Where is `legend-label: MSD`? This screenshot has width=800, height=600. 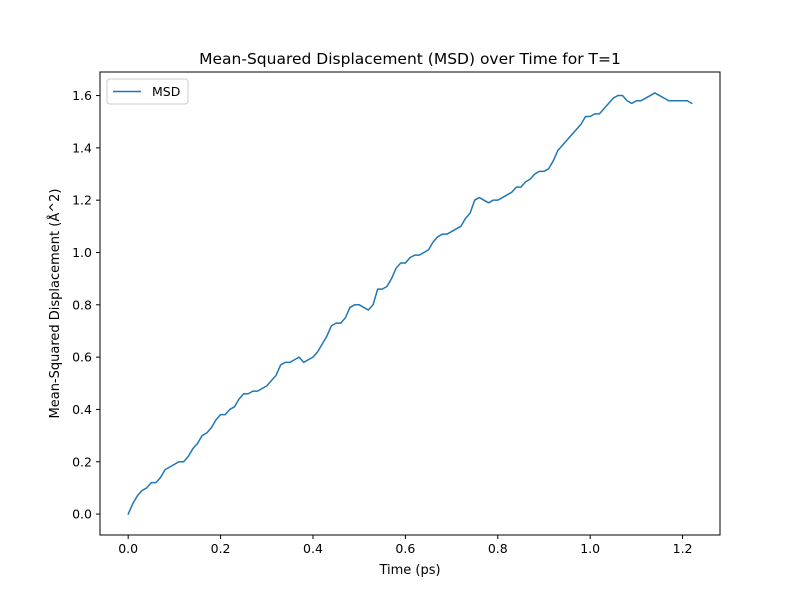
legend-label: MSD is located at coordinates (166, 91).